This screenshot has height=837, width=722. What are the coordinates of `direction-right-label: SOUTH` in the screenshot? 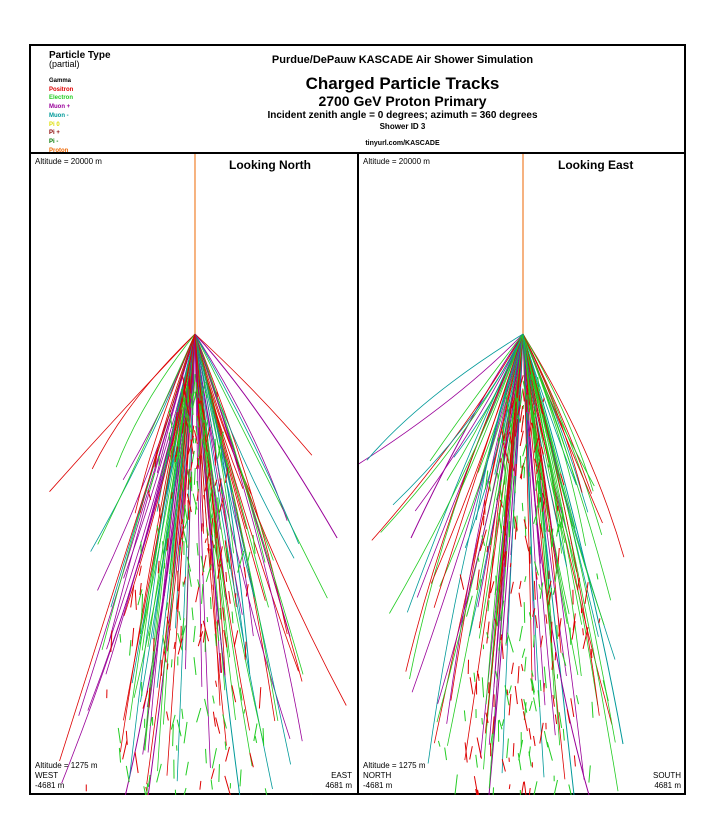 It's located at (667, 775).